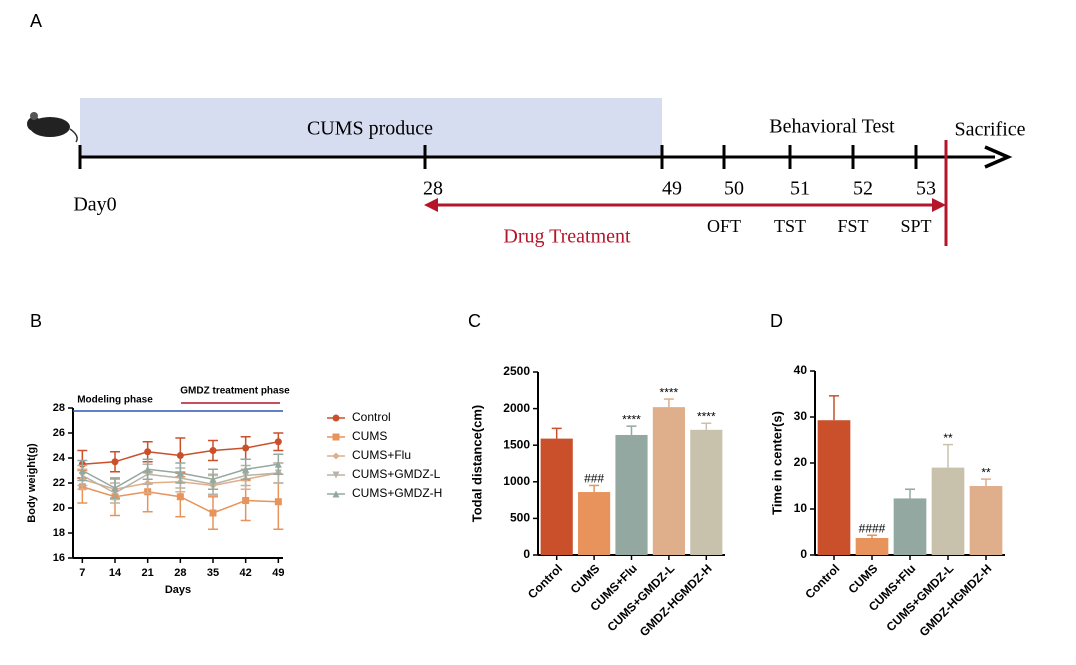  What do you see at coordinates (180, 573) in the screenshot?
I see `x-tick-label: 28` at bounding box center [180, 573].